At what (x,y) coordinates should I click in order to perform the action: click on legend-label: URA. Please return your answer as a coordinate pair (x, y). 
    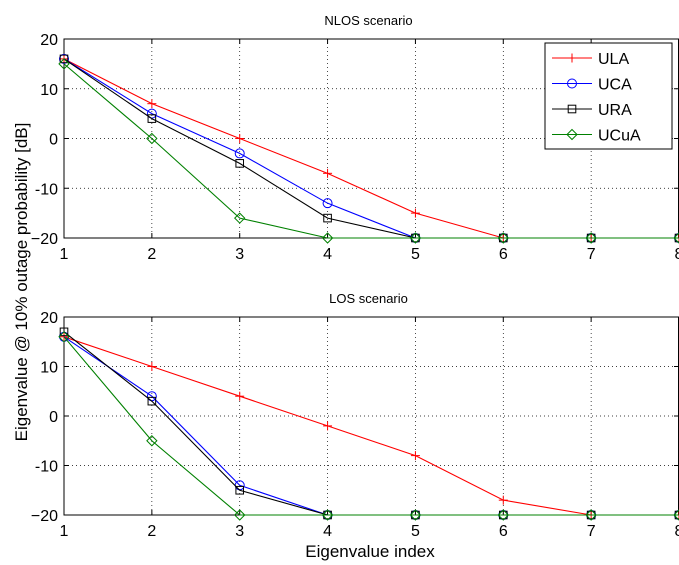
    Looking at the image, I should click on (615, 110).